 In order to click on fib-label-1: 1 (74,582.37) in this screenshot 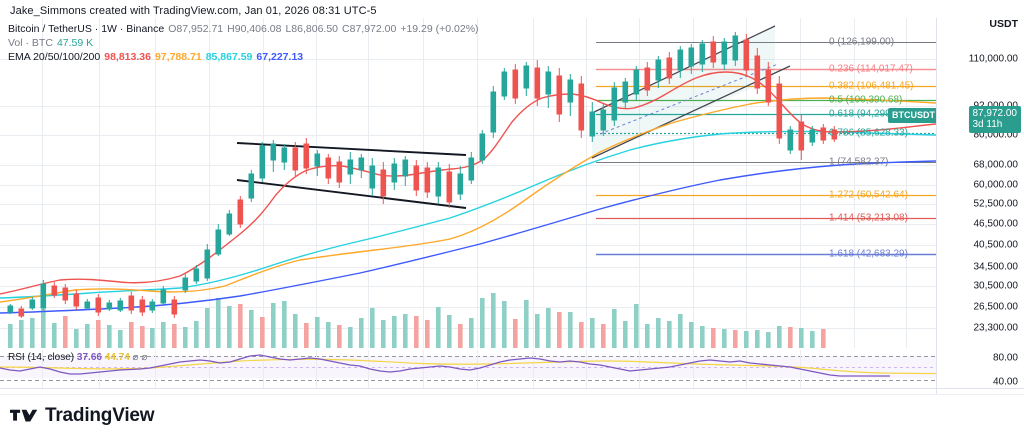, I will do `click(859, 162)`.